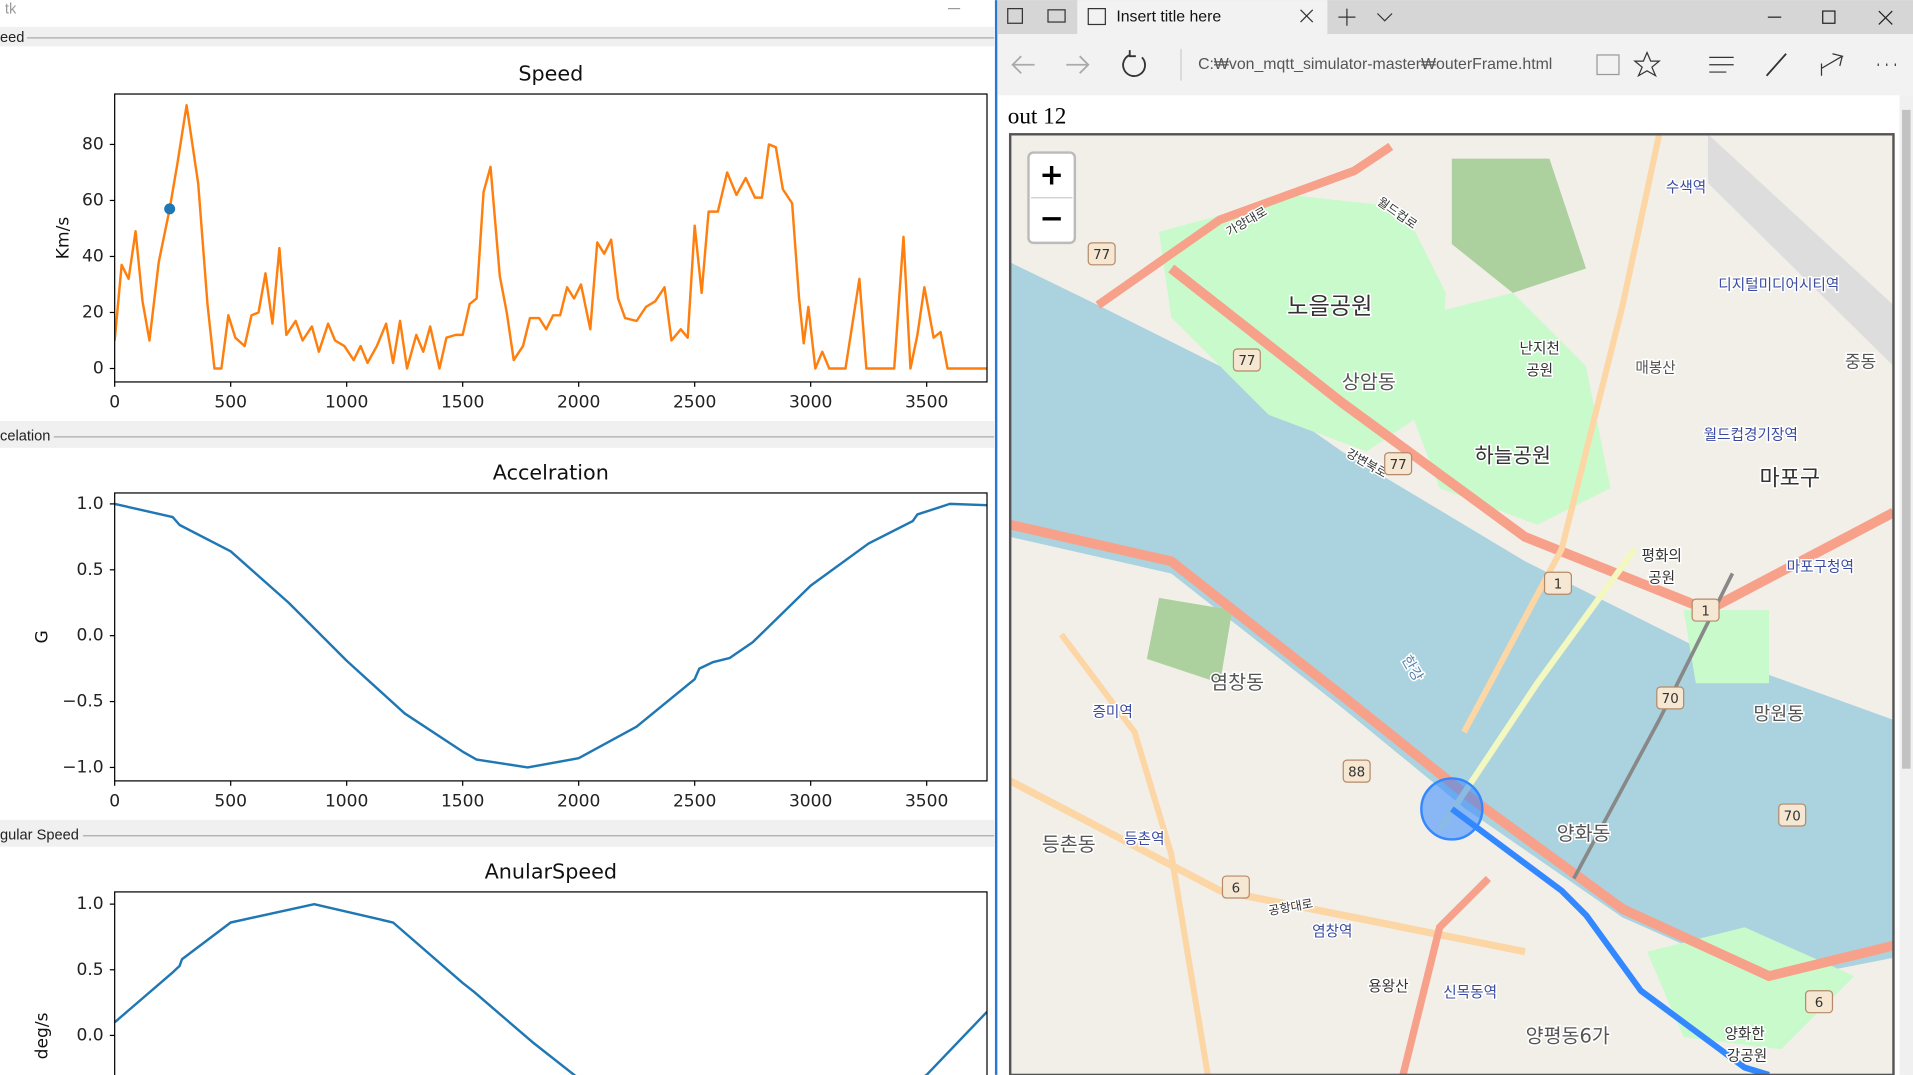 The width and height of the screenshot is (1913, 1075). Describe the element at coordinates (1568, 1036) in the screenshot. I see `map-label: 양평동6가` at that location.